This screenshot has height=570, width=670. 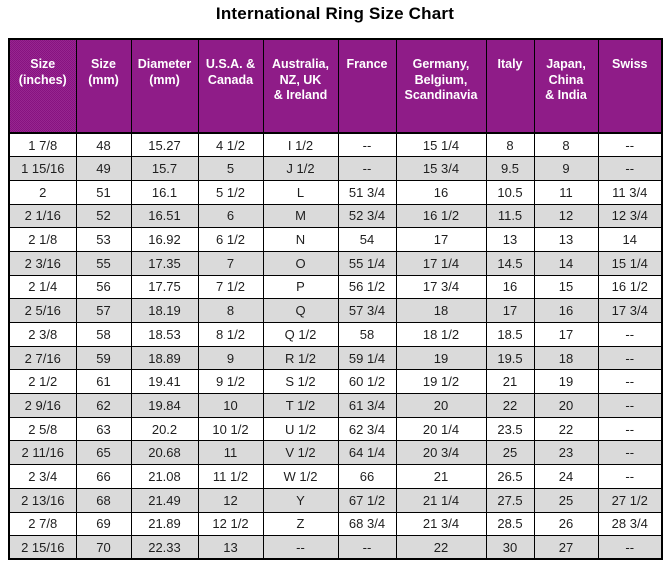 What do you see at coordinates (164, 263) in the screenshot?
I see `table-cell: 17.35` at bounding box center [164, 263].